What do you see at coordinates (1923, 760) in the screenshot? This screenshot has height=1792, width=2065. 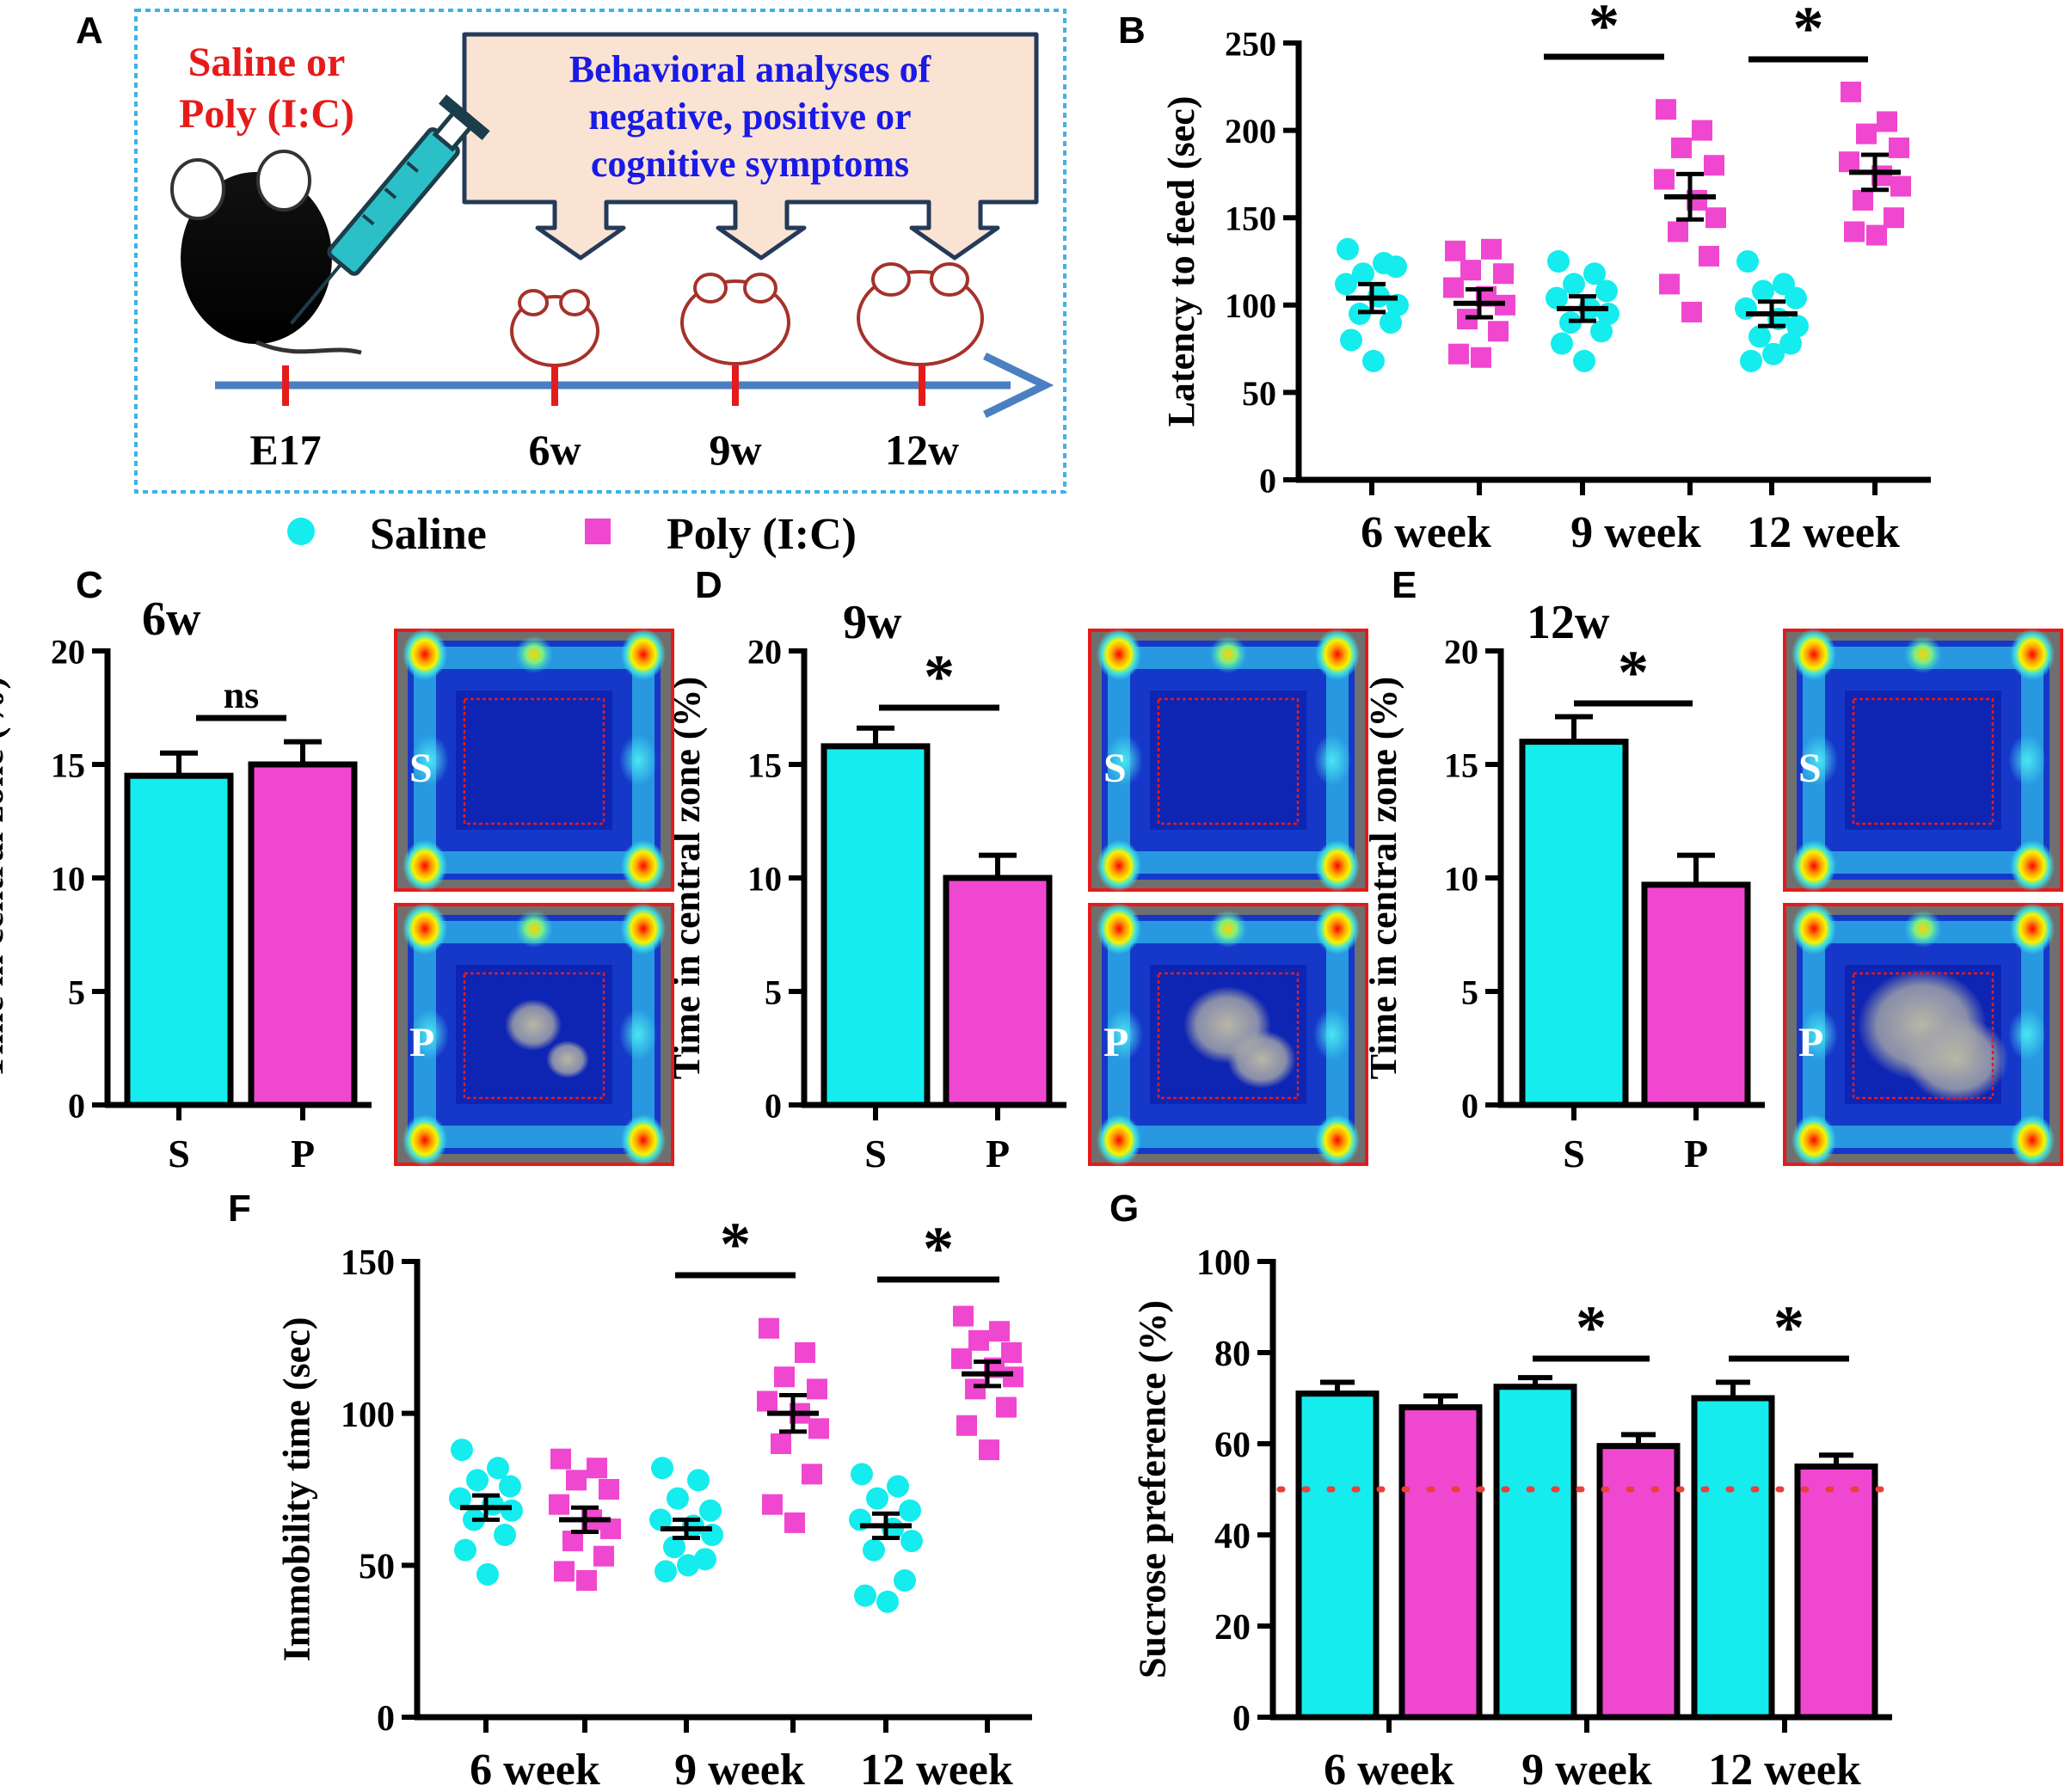 I see `heatmap-center` at bounding box center [1923, 760].